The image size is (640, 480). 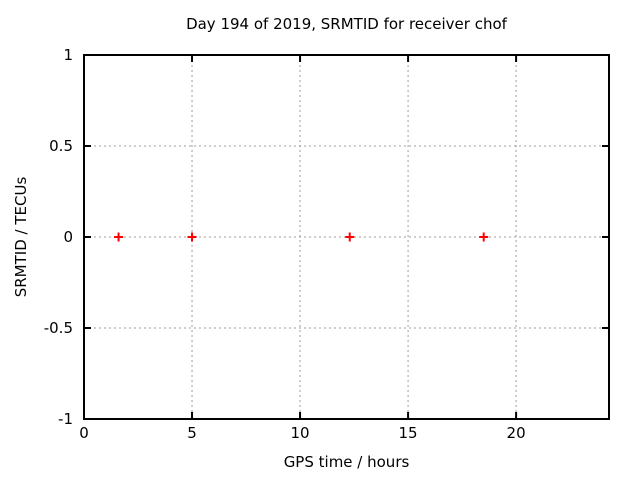 What do you see at coordinates (68, 237) in the screenshot?
I see `y-tick-label: 0` at bounding box center [68, 237].